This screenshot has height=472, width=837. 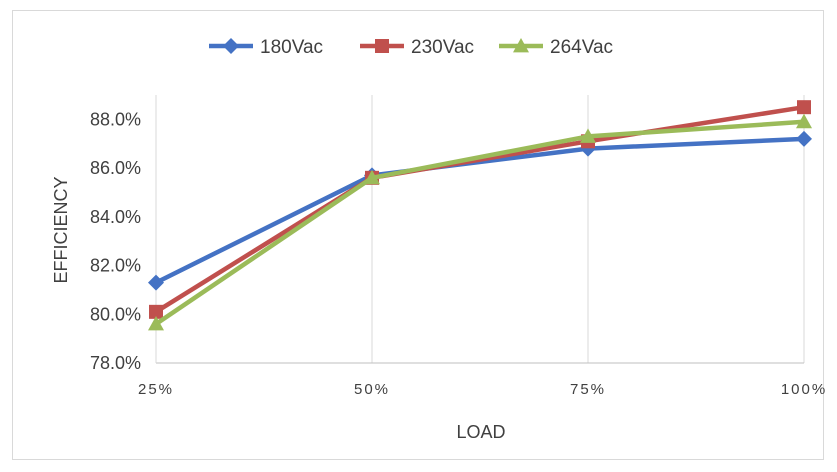 What do you see at coordinates (156, 389) in the screenshot?
I see `x-tick-label: 25%` at bounding box center [156, 389].